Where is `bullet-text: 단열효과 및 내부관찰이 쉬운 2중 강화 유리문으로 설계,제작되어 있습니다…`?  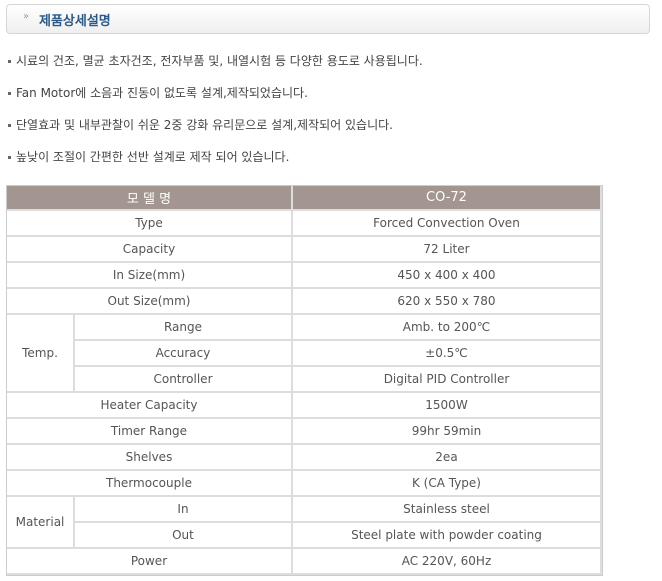
bullet-text: 단열효과 및 내부관찰이 쉬운 2중 강화 유리문으로 설계,제작되어 있습니다… is located at coordinates (204, 125).